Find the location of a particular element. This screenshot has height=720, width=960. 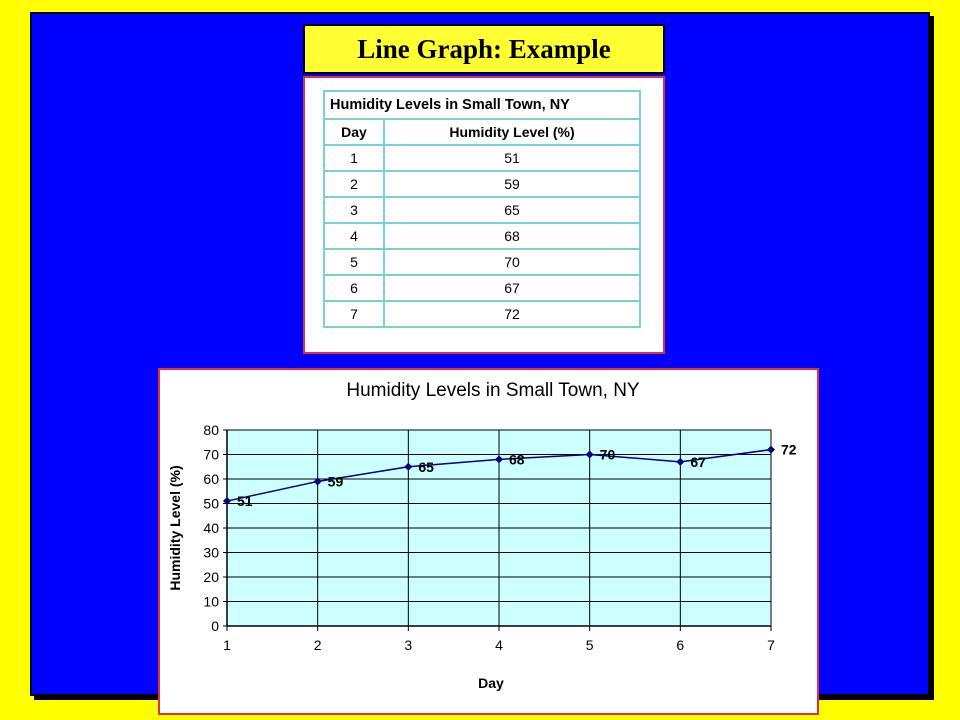

header-humidity: Humidity Level (%) is located at coordinates (512, 132).